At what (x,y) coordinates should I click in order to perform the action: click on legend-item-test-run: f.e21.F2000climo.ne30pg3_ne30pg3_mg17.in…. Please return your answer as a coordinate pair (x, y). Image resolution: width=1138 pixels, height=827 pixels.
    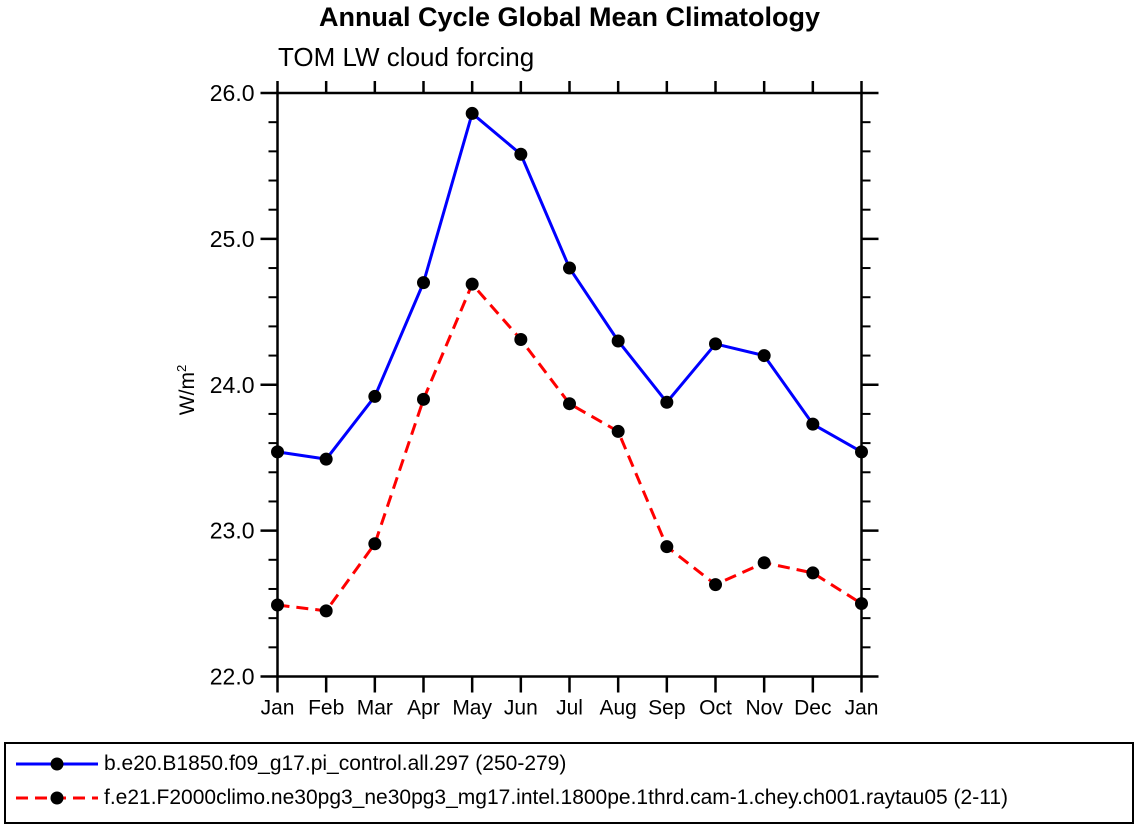
    Looking at the image, I should click on (511, 797).